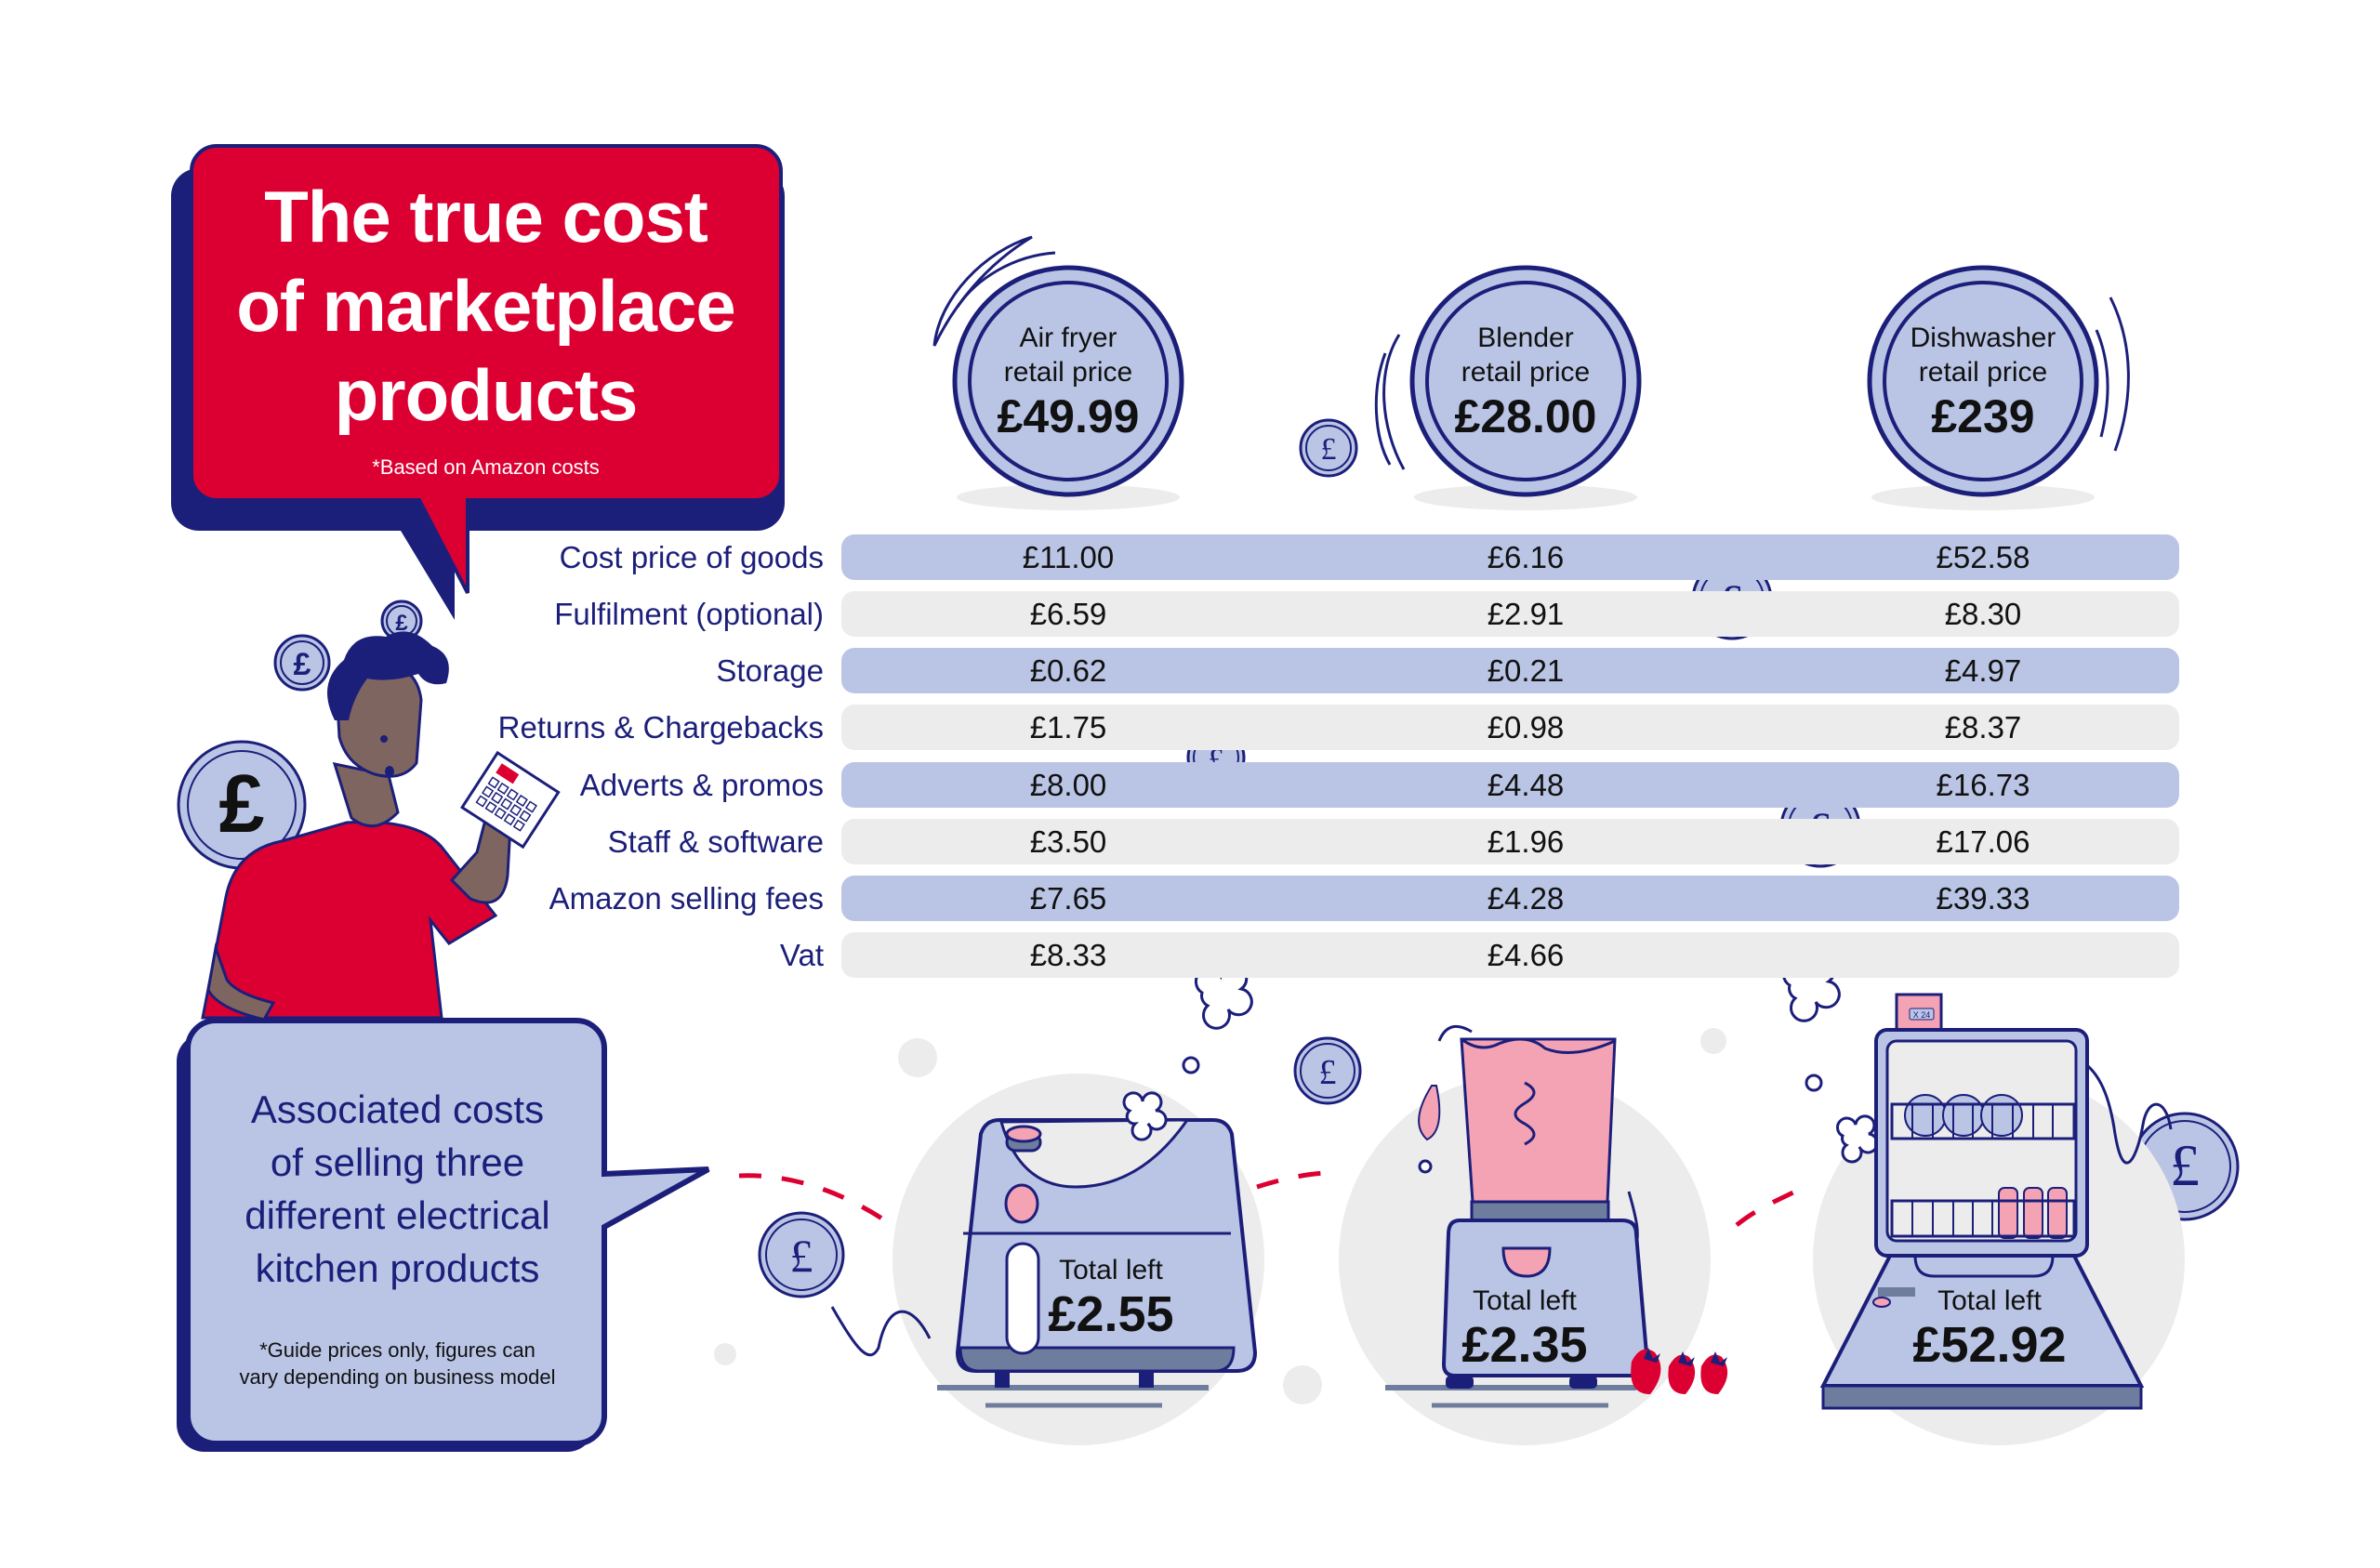 The image size is (2380, 1568). Describe the element at coordinates (486, 467) in the screenshot. I see `title-footnote: *Based on Amazon costs` at that location.